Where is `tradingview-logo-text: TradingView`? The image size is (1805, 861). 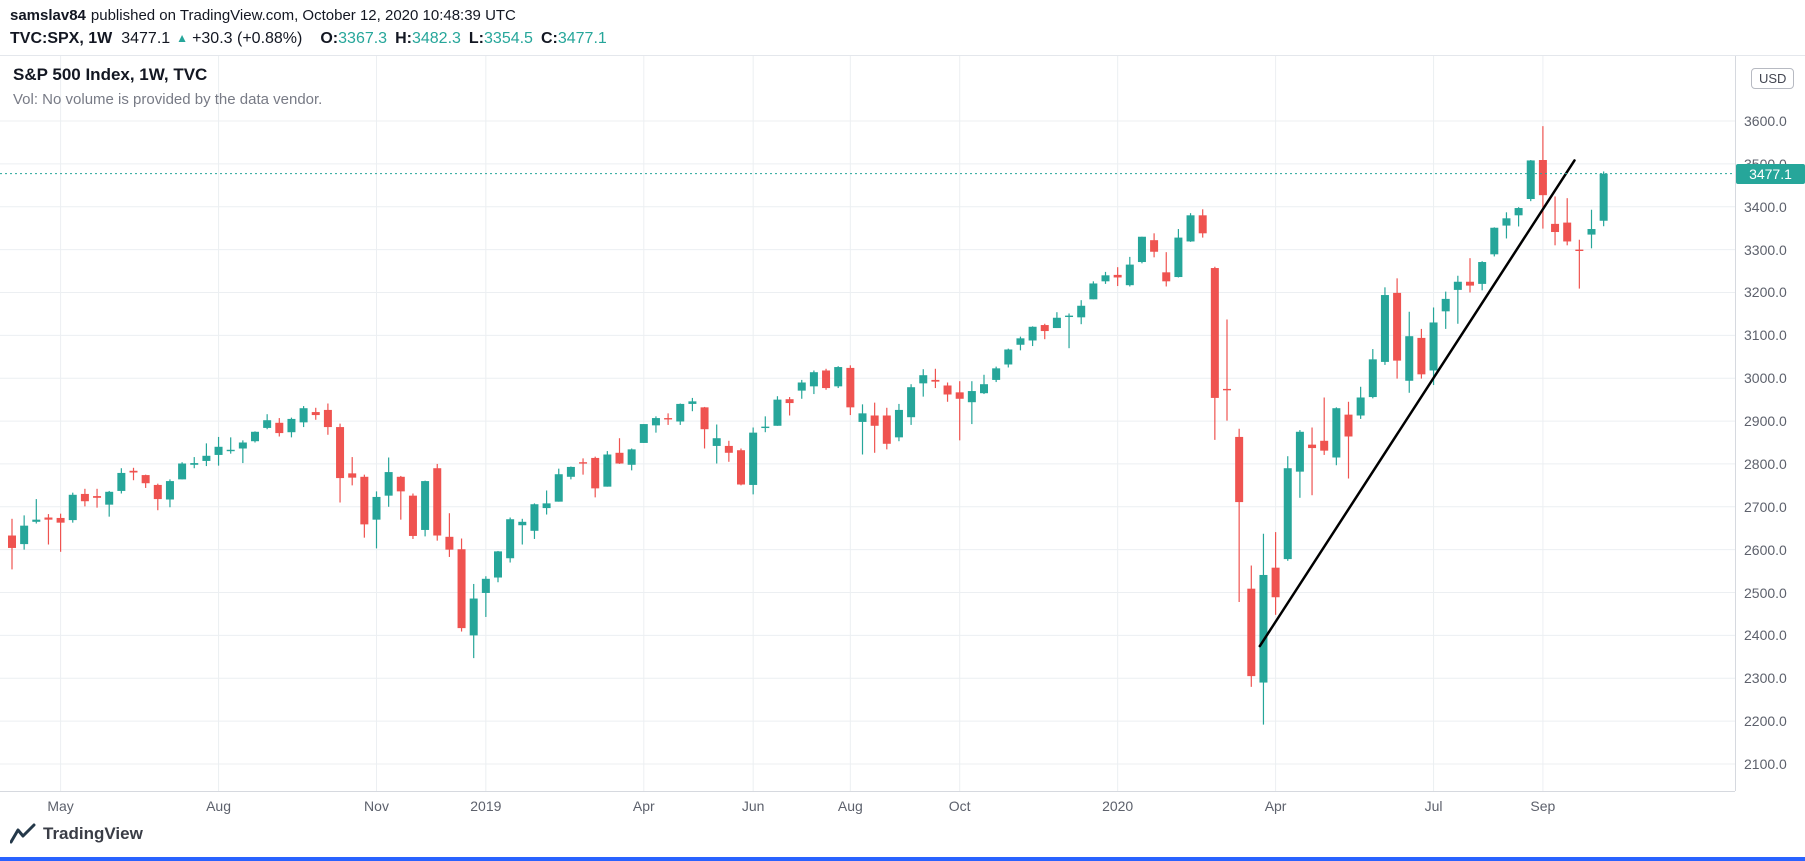 tradingview-logo-text: TradingView is located at coordinates (93, 833).